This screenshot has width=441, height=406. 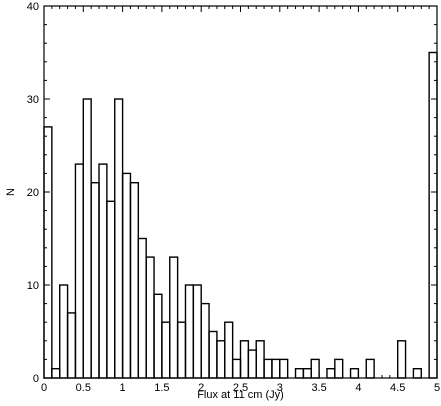 I want to click on x-tick-label: 5, so click(x=437, y=388).